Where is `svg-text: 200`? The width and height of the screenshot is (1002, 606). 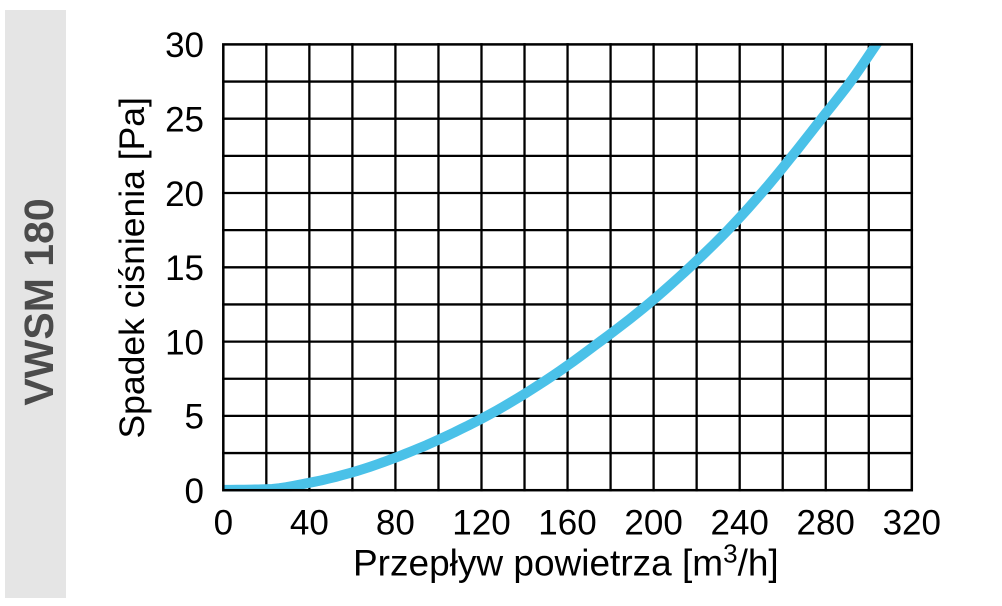 svg-text: 200 is located at coordinates (653, 522).